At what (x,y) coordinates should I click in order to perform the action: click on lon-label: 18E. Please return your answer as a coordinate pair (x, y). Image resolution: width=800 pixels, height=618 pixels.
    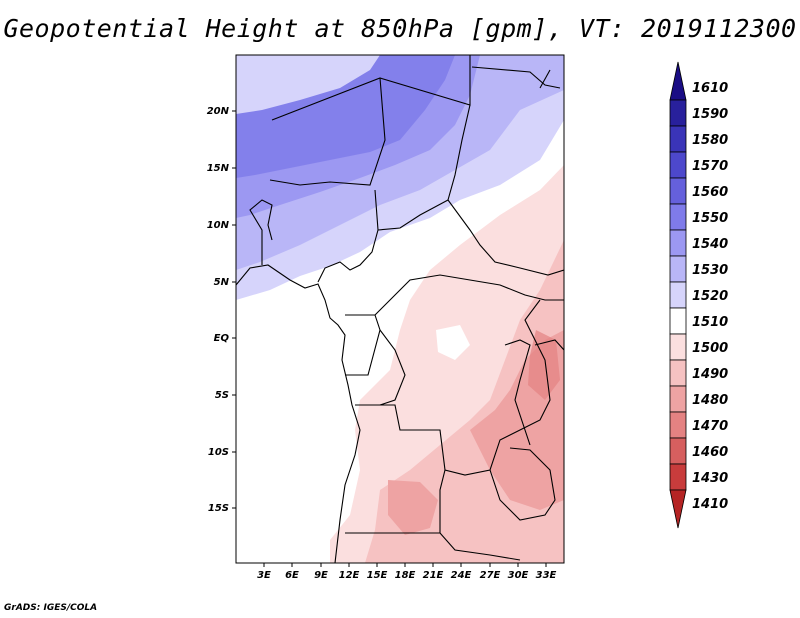
    Looking at the image, I should click on (405, 575).